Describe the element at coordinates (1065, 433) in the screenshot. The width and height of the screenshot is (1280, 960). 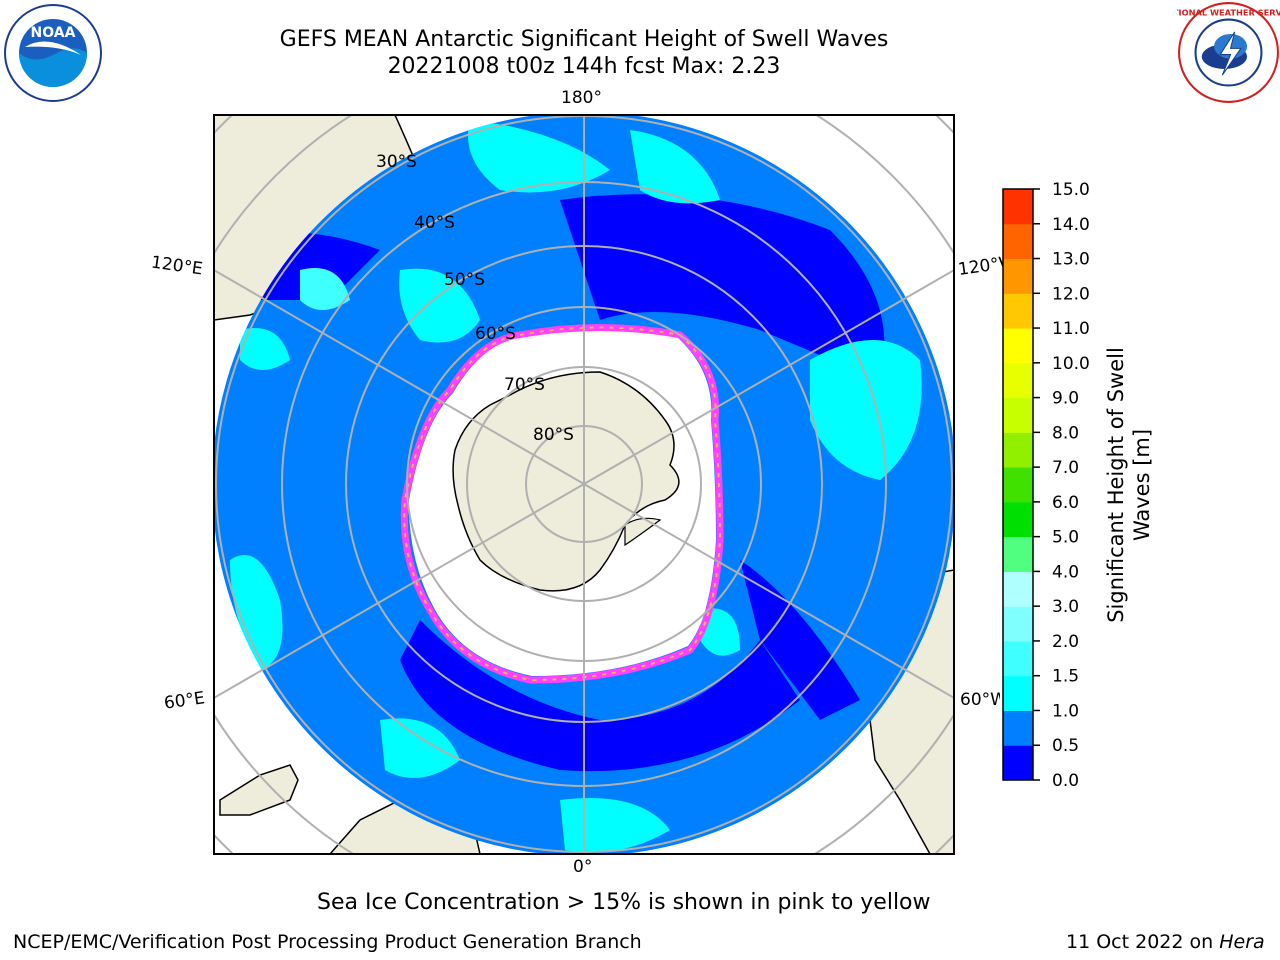
I see `colorbar-tick-label: 8.0` at that location.